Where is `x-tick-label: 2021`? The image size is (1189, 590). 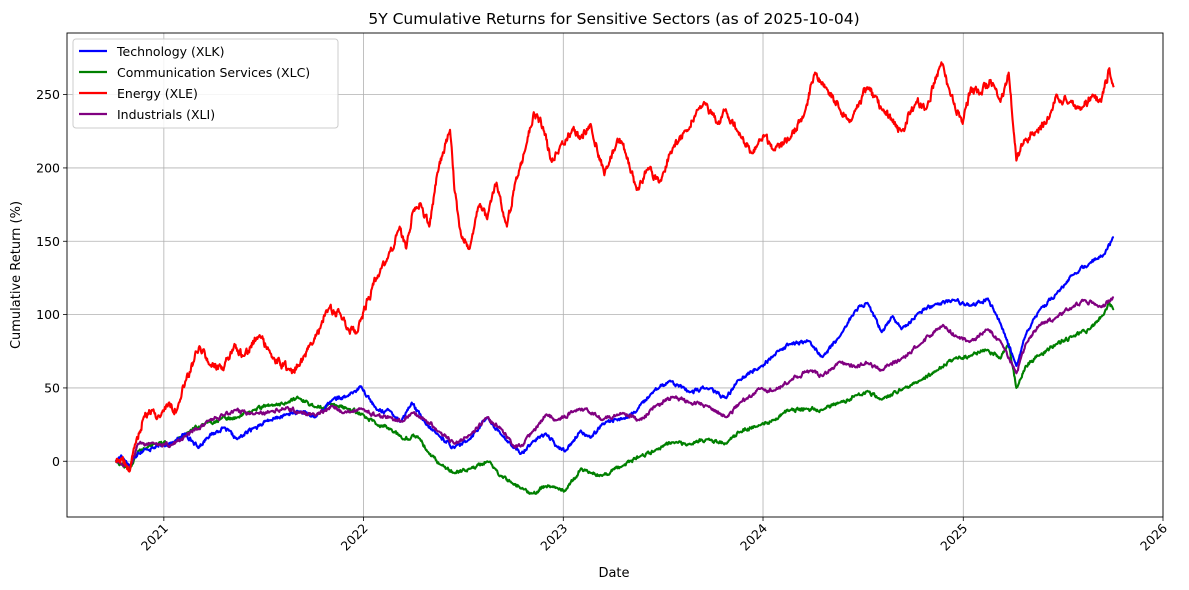 x-tick-label: 2021 is located at coordinates (154, 537).